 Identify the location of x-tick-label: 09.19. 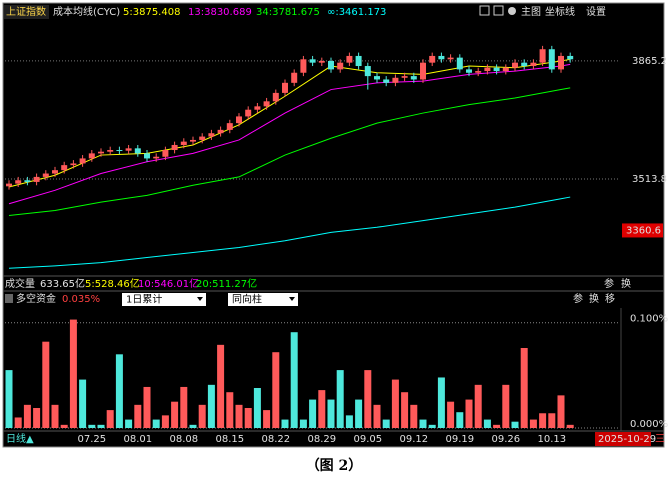
(459, 439).